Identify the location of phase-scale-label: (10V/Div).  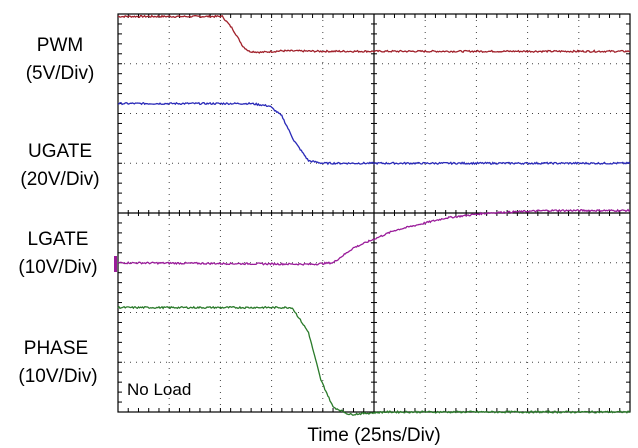
(57, 376).